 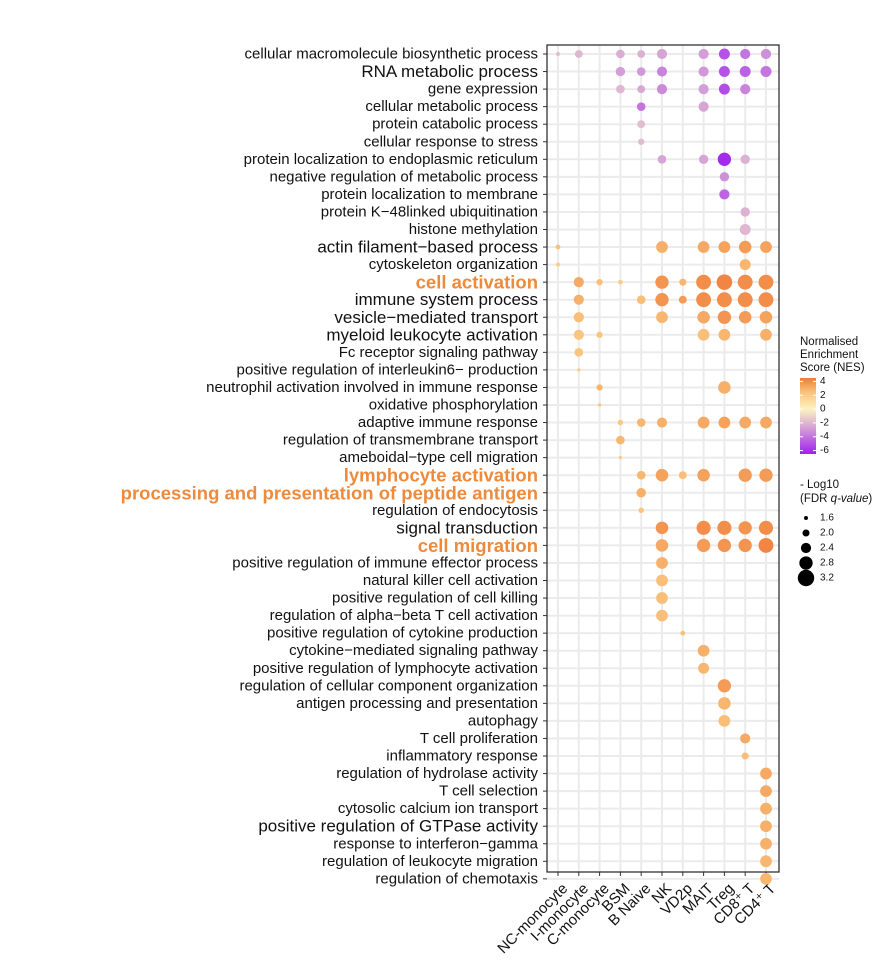 What do you see at coordinates (417, 703) in the screenshot?
I see `y-tick-label: antigen processing and presentation` at bounding box center [417, 703].